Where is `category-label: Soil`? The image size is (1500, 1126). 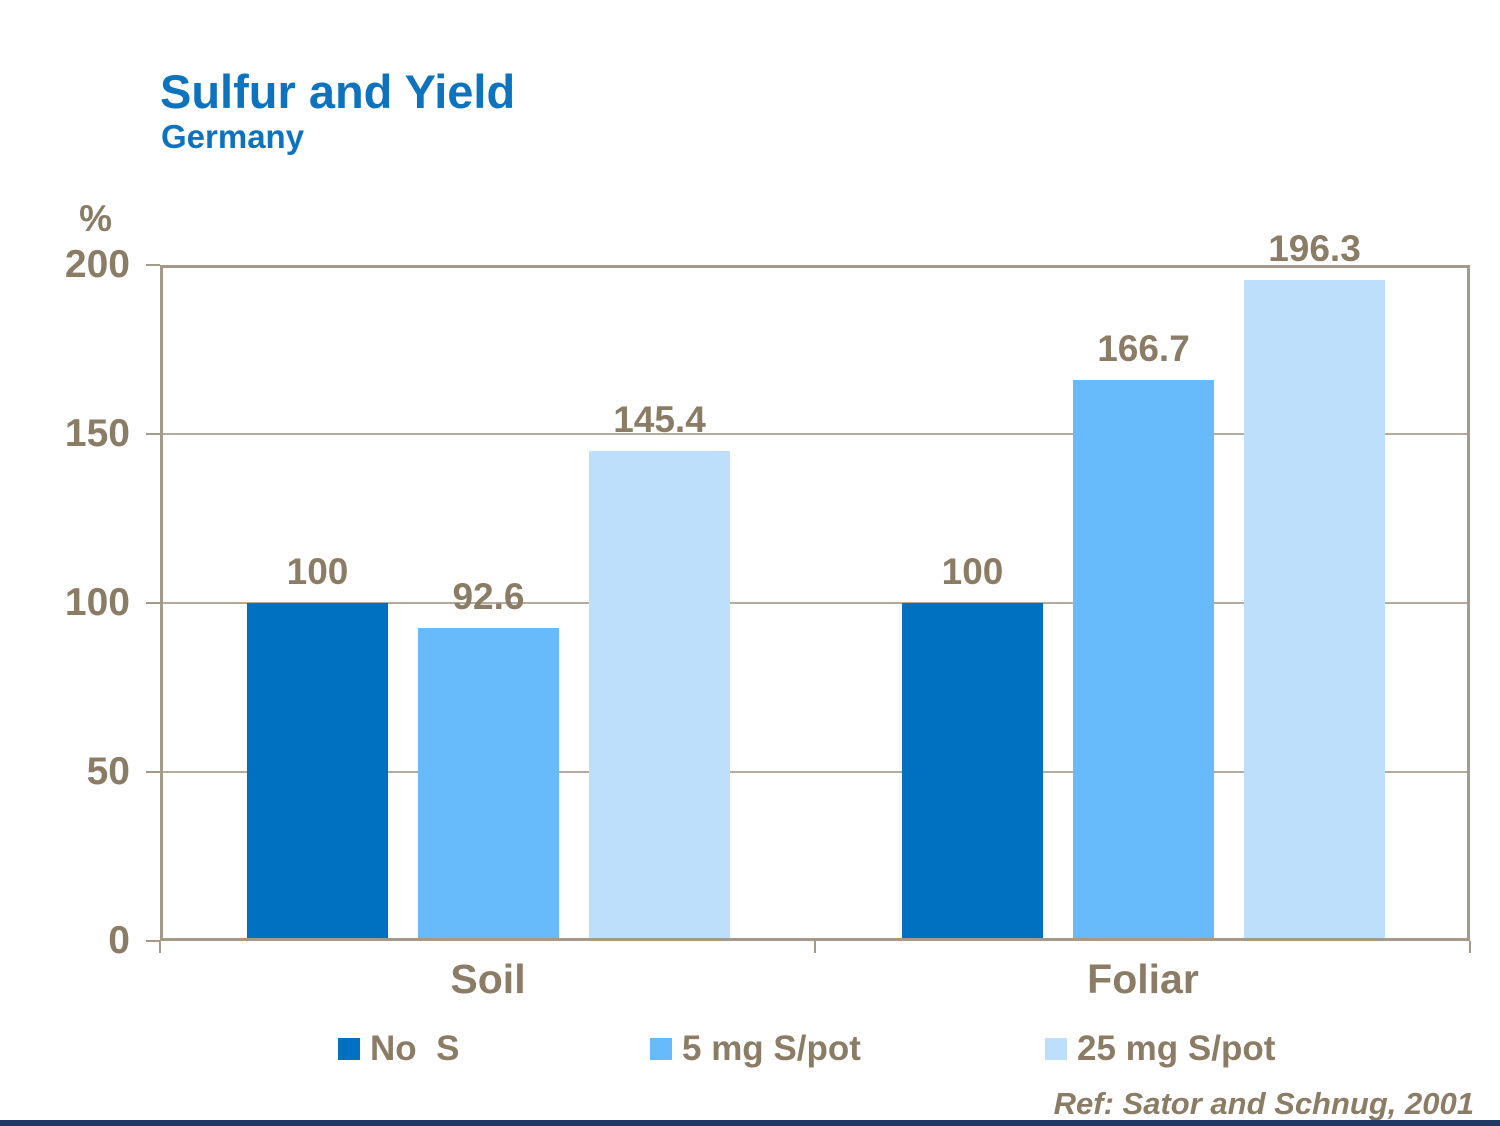 category-label: Soil is located at coordinates (488, 979).